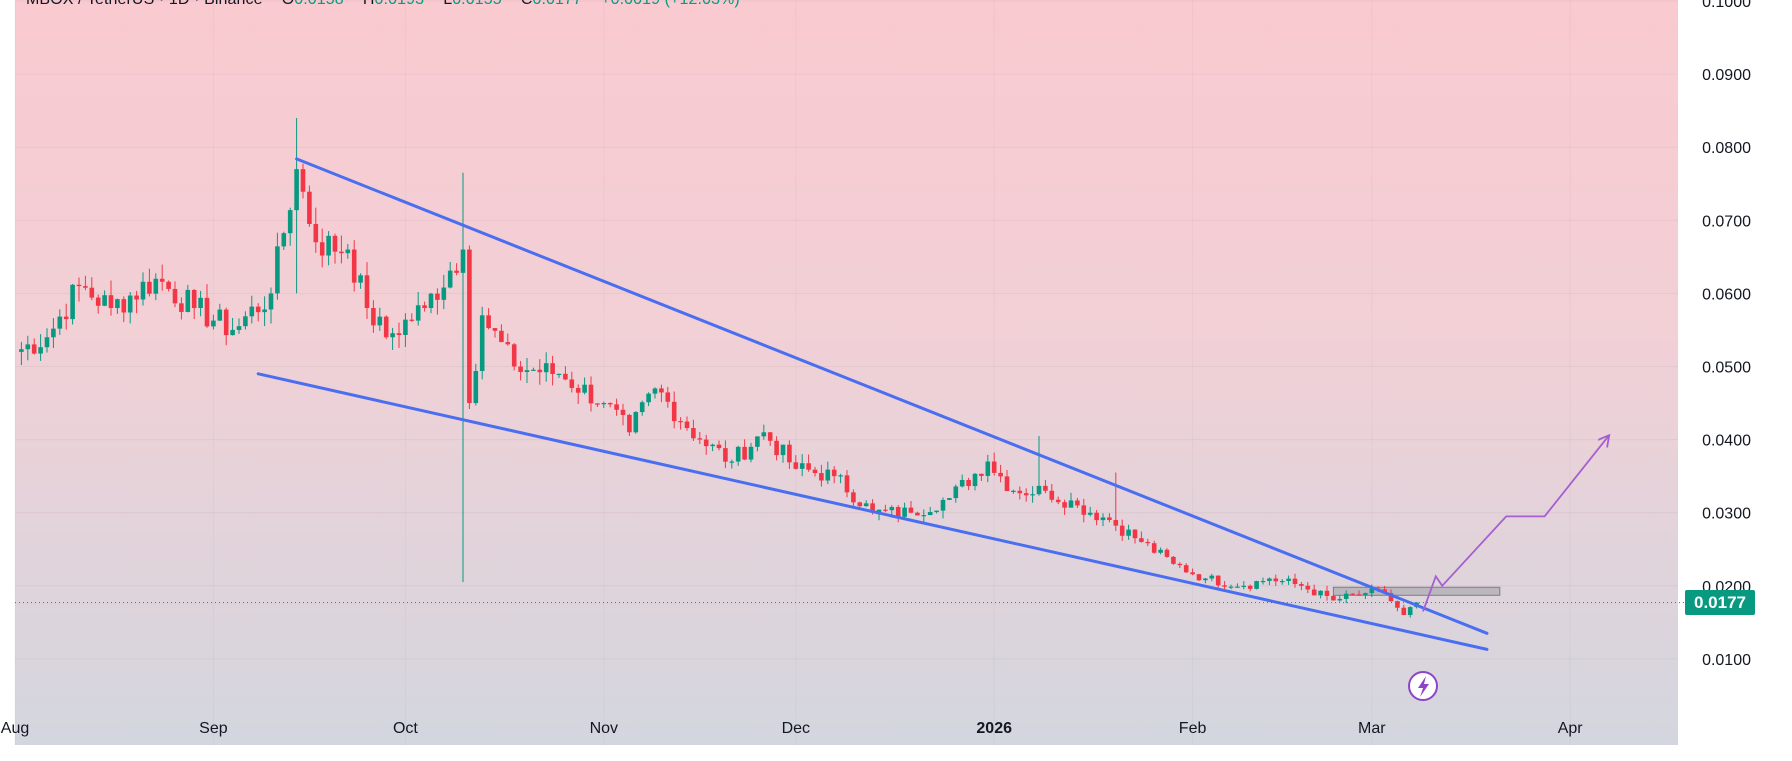 Image resolution: width=1792 pixels, height=761 pixels. What do you see at coordinates (557, 4) in the screenshot?
I see `close-value: 0.0177` at bounding box center [557, 4].